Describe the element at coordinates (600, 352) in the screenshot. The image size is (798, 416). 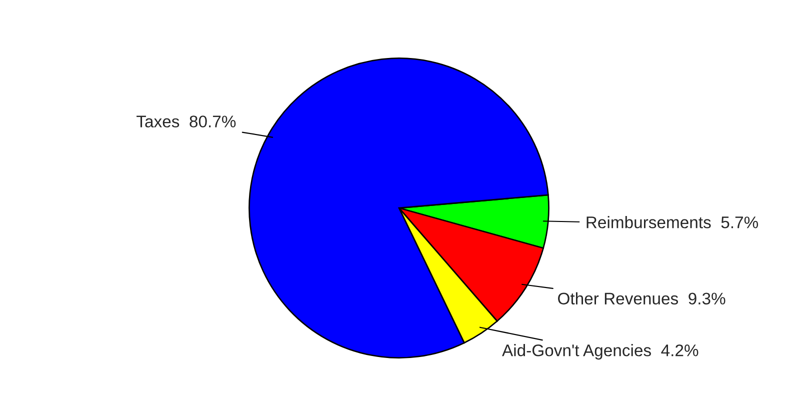
I see `slice-label: Aid-Govn't Agencies 4.2%` at that location.